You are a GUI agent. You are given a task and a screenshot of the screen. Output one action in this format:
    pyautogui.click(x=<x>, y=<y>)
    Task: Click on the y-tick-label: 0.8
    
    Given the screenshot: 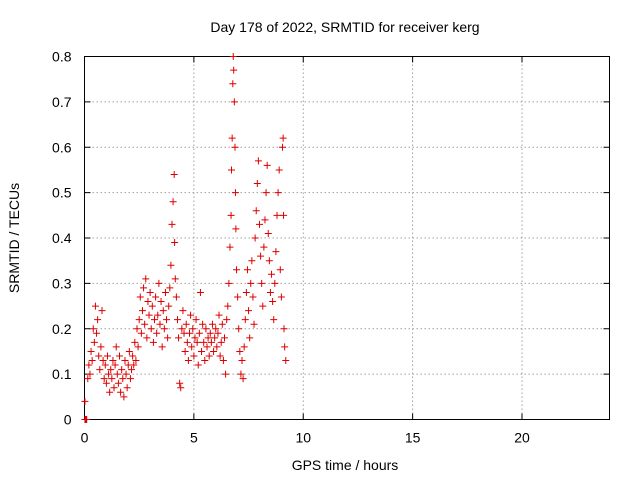 What is the action you would take?
    pyautogui.click(x=62, y=57)
    